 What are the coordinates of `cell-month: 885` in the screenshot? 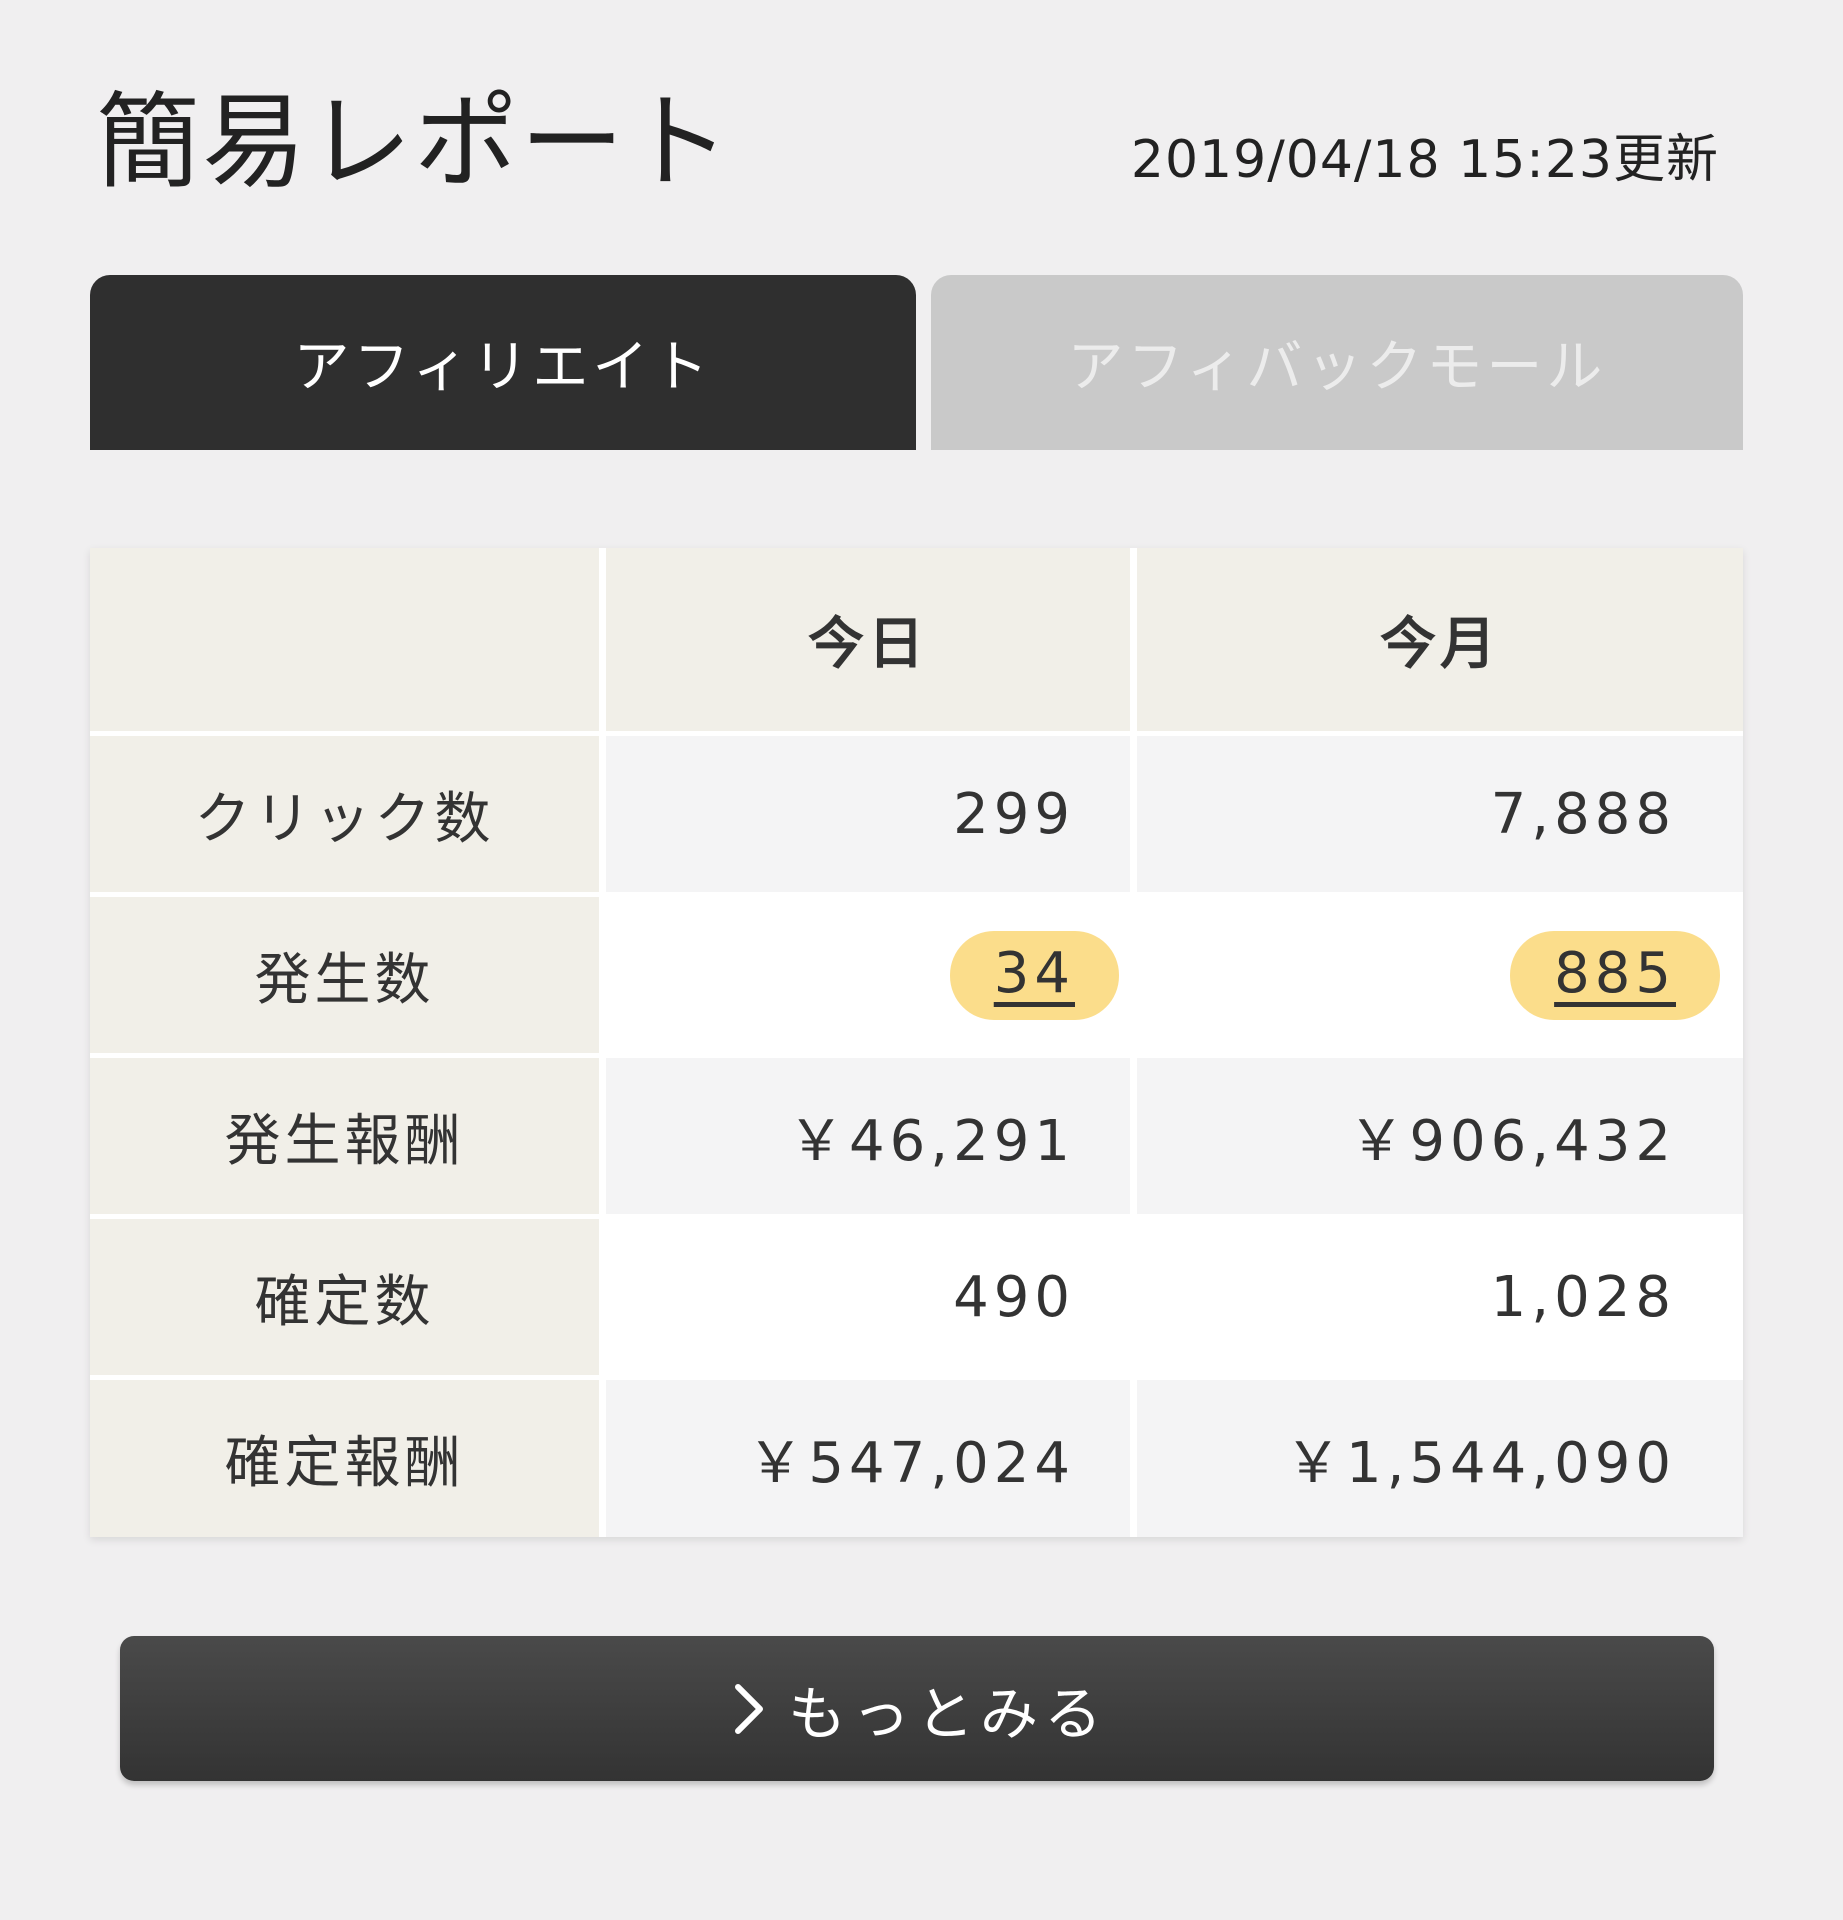 It's located at (1440, 975).